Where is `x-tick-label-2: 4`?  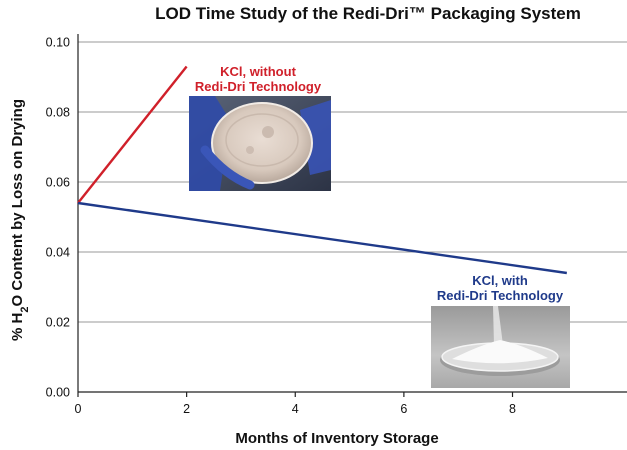
x-tick-label-2: 4 is located at coordinates (295, 409).